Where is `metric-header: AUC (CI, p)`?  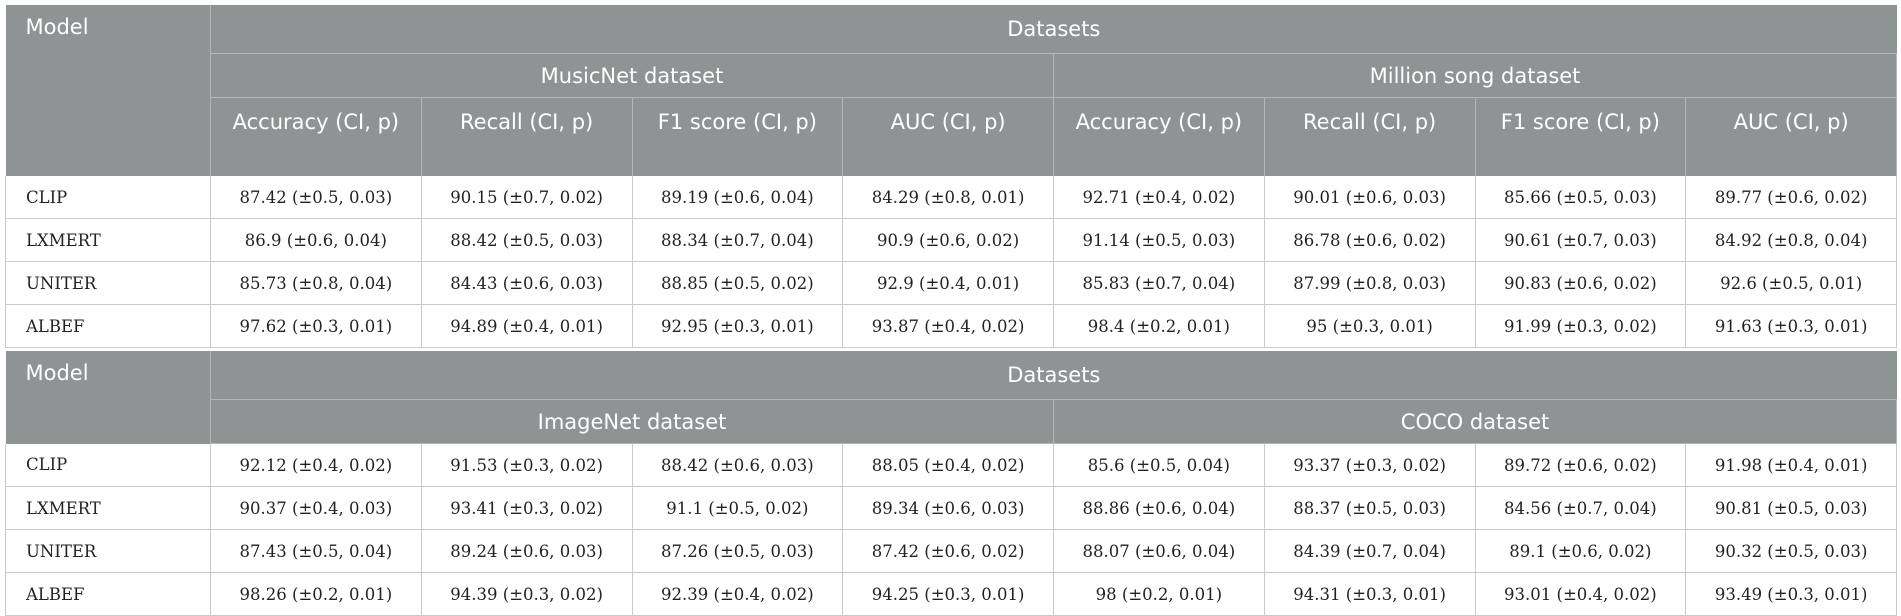
metric-header: AUC (CI, p) is located at coordinates (948, 136).